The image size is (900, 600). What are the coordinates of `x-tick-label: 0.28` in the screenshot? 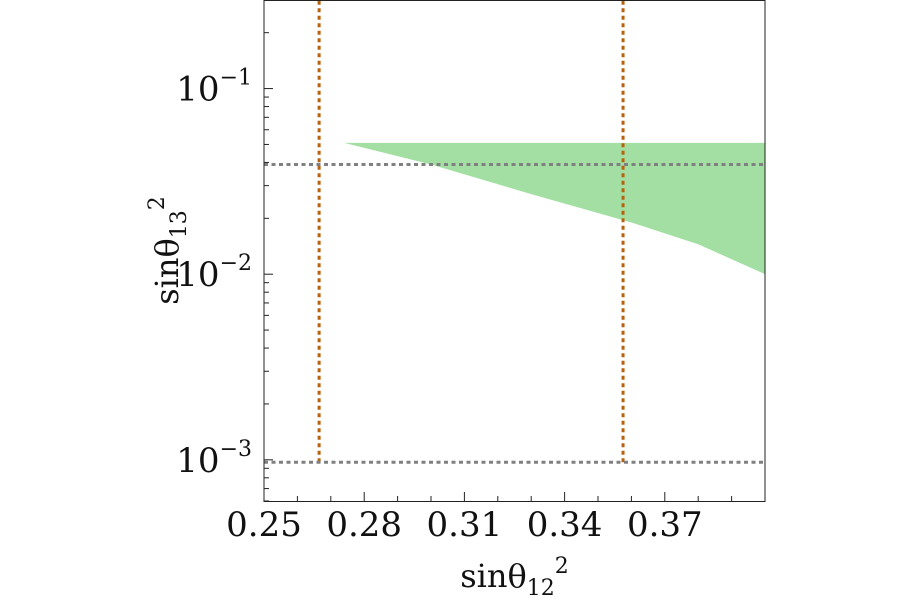 It's located at (364, 525).